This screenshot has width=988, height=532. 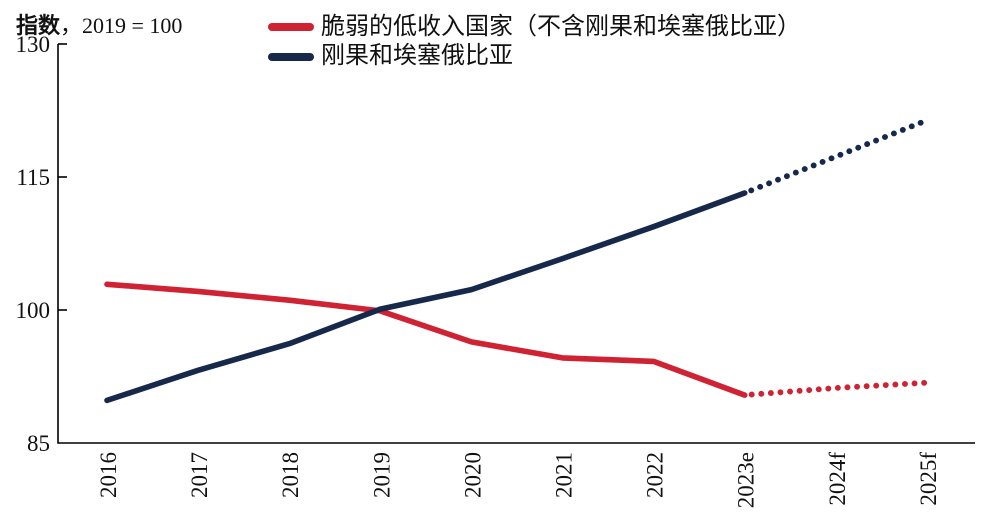 What do you see at coordinates (928, 479) in the screenshot?
I see `x-tick-label: 2025f` at bounding box center [928, 479].